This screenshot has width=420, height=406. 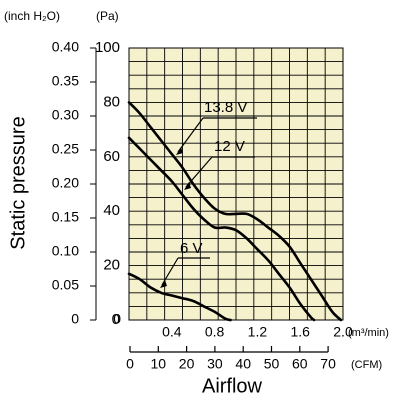 I want to click on cfm-tick-label: 40, so click(x=243, y=364).